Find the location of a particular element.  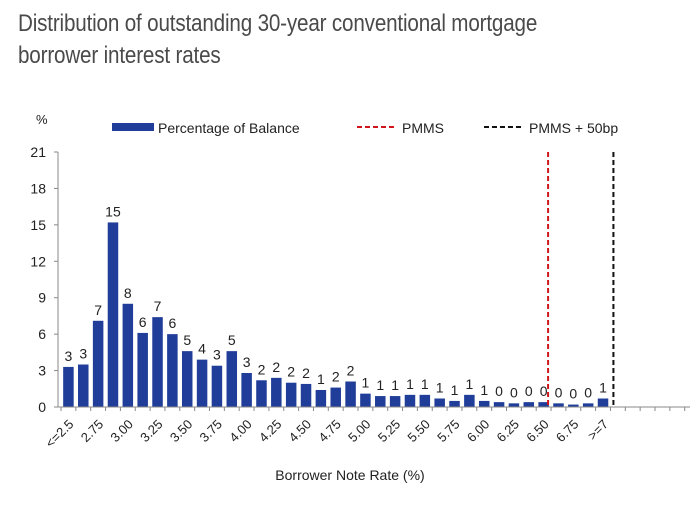

x-tick-label: 3.00 is located at coordinates (121, 431).